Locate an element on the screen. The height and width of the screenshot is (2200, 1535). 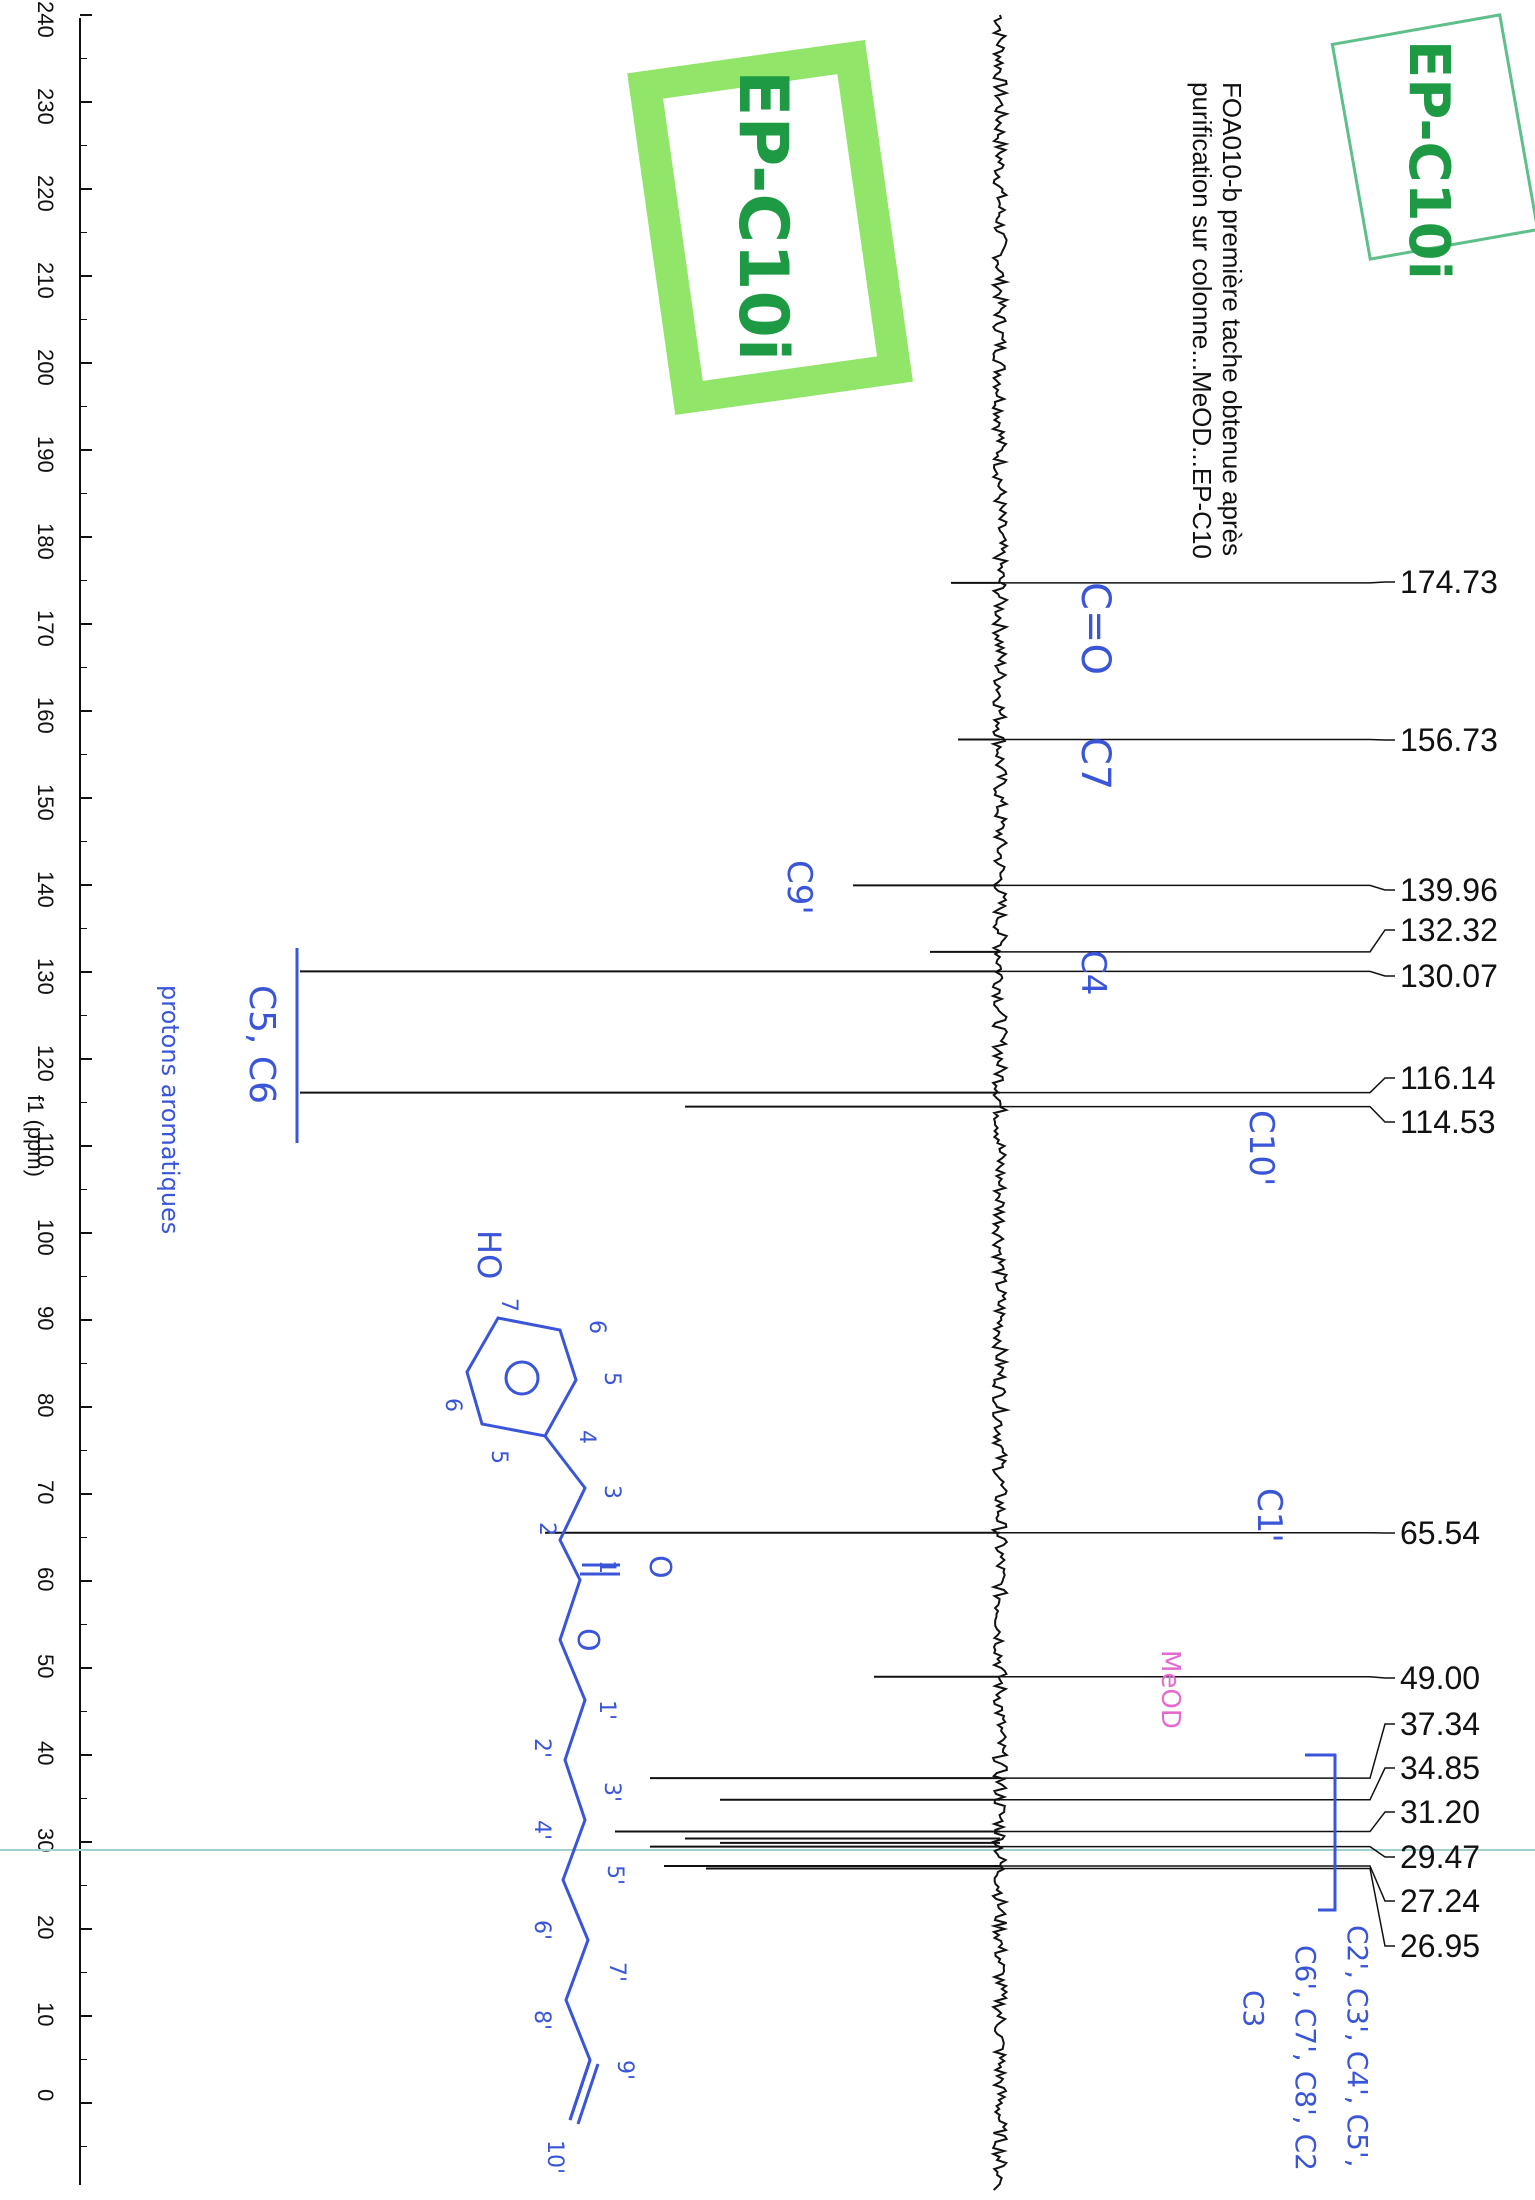
carbonyl-o: O is located at coordinates (659, 1567).